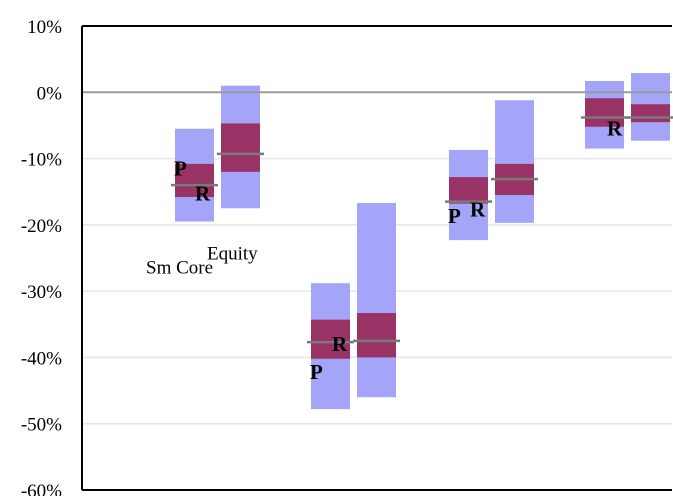  What do you see at coordinates (41, 425) in the screenshot?
I see `y-tick-label: -50%` at bounding box center [41, 425].